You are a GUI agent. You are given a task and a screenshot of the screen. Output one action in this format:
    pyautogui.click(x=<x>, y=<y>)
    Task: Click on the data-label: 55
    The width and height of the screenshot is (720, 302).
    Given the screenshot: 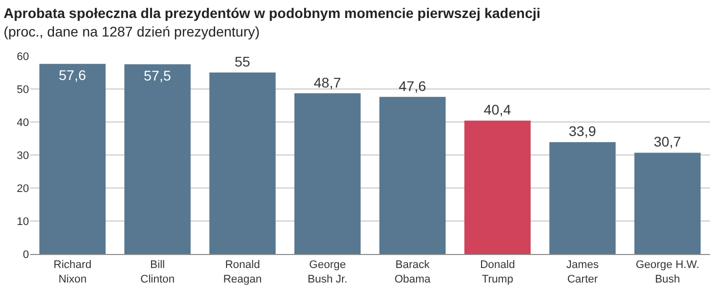 What is the action you would take?
    pyautogui.click(x=242, y=62)
    